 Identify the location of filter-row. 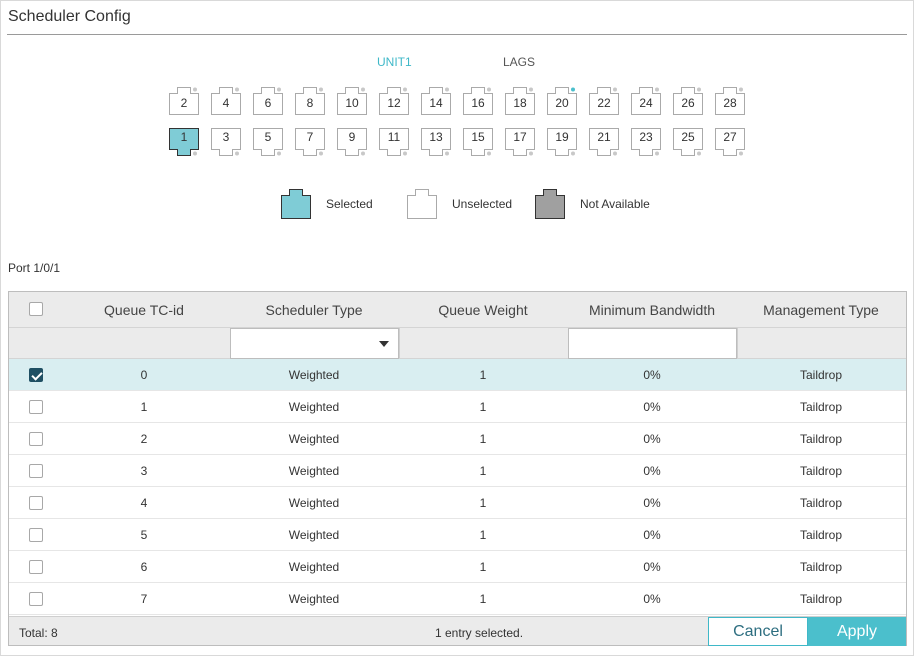
(457, 343).